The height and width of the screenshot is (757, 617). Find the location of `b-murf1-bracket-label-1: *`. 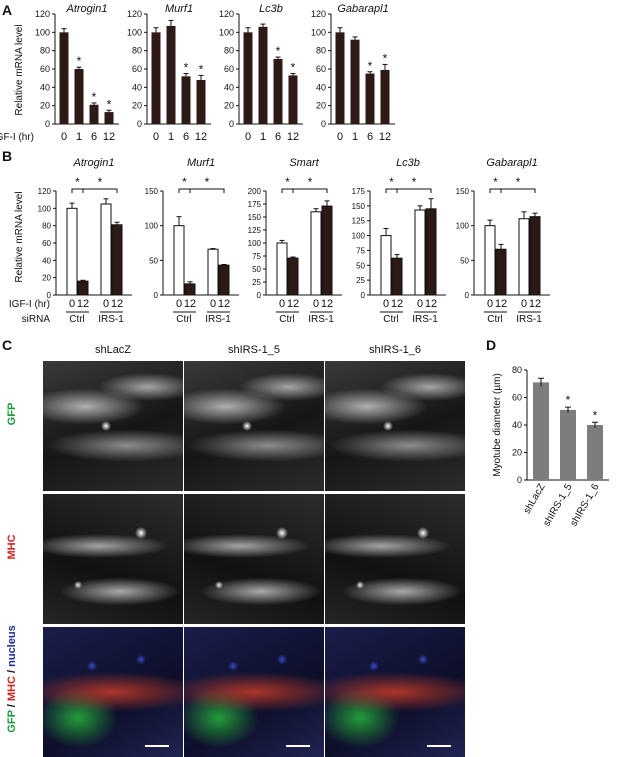

b-murf1-bracket-label-1: * is located at coordinates (207, 182).